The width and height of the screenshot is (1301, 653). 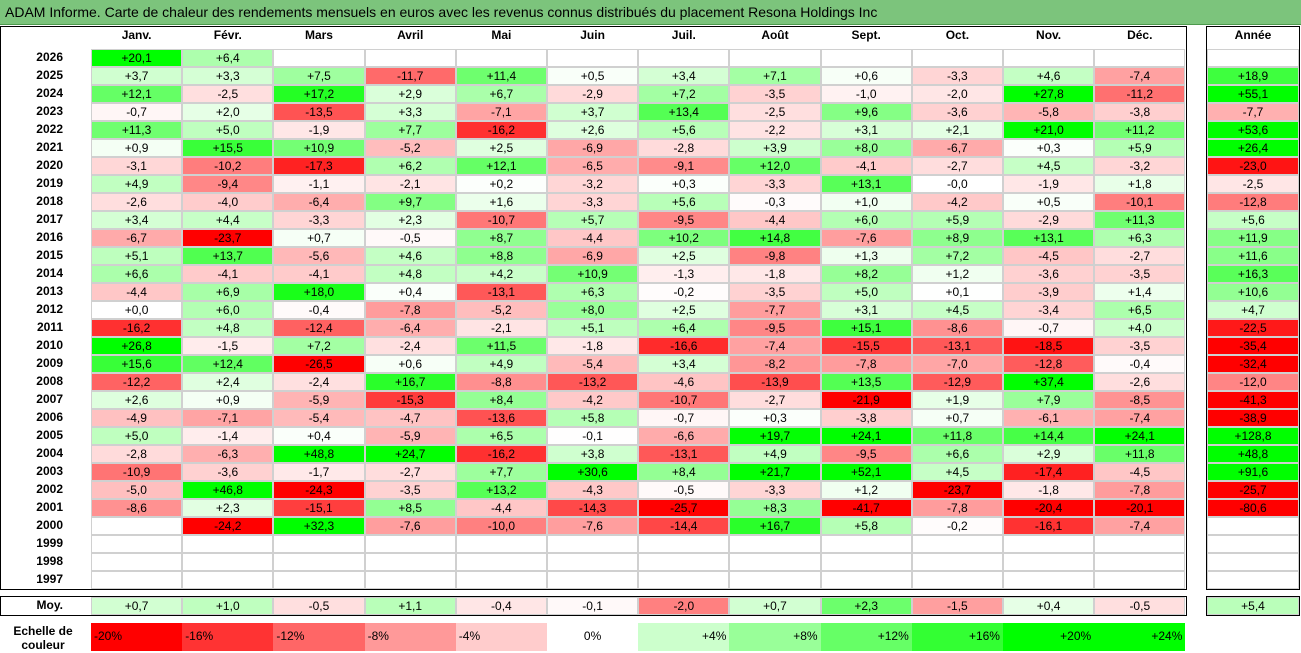 What do you see at coordinates (410, 346) in the screenshot?
I see `heatmap-cell: -2,4` at bounding box center [410, 346].